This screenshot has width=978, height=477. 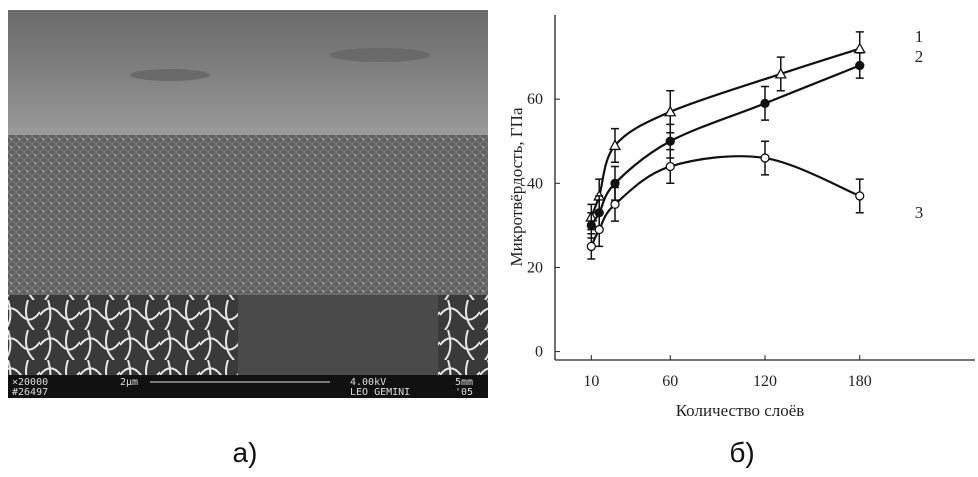 I want to click on y-tick-label: 40, so click(x=535, y=183).